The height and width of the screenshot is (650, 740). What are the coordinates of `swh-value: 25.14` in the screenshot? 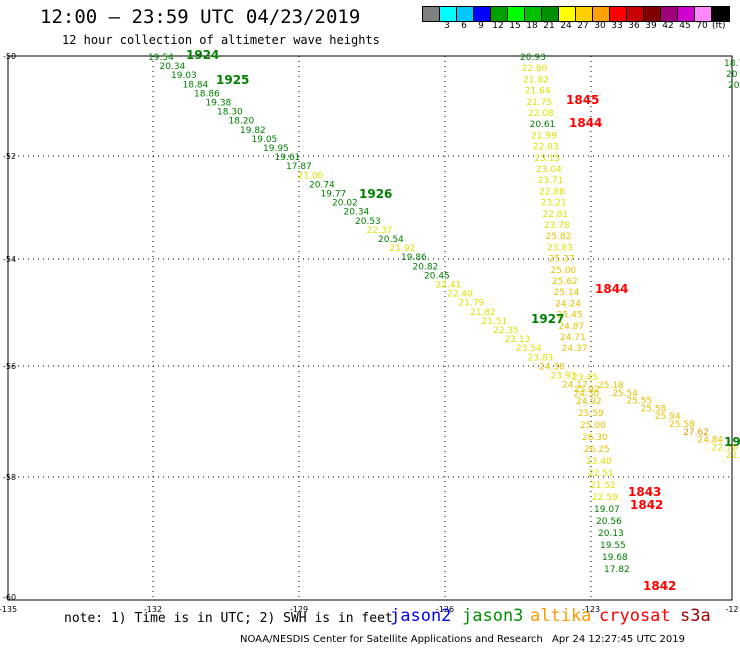 It's located at (567, 293).